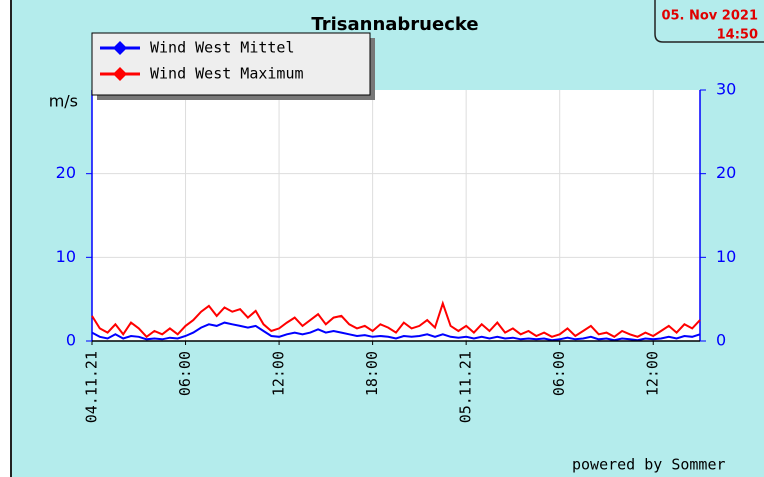 This screenshot has width=764, height=477. I want to click on timestamp-box, so click(709, 21).